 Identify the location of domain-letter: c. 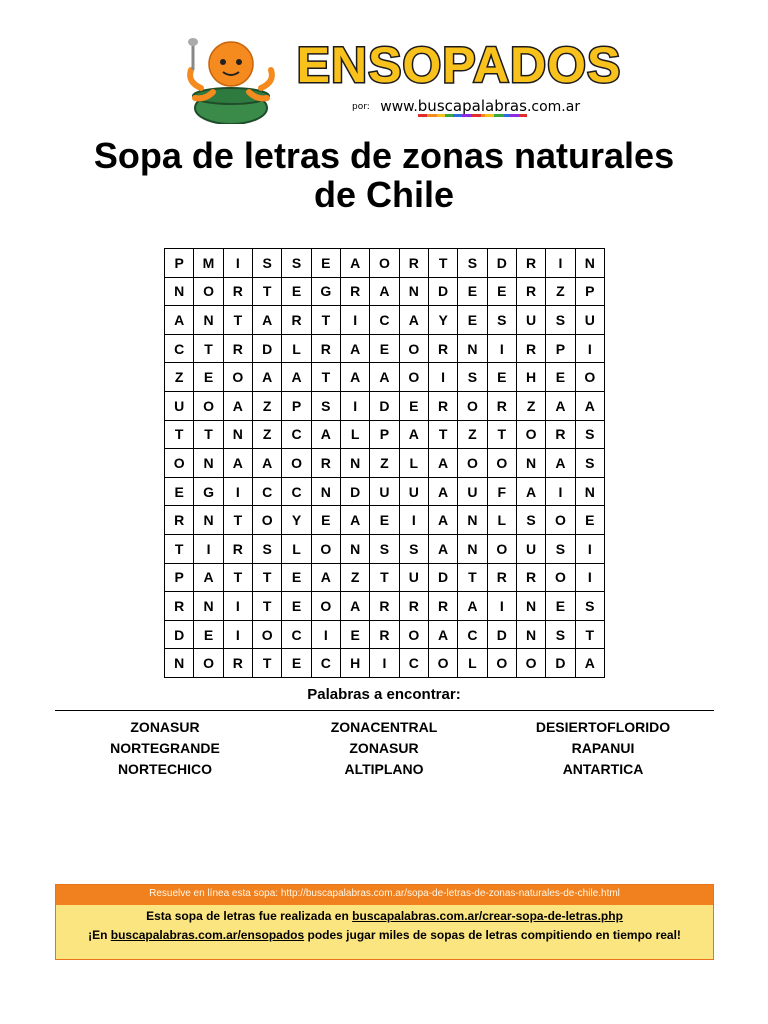
(448, 107).